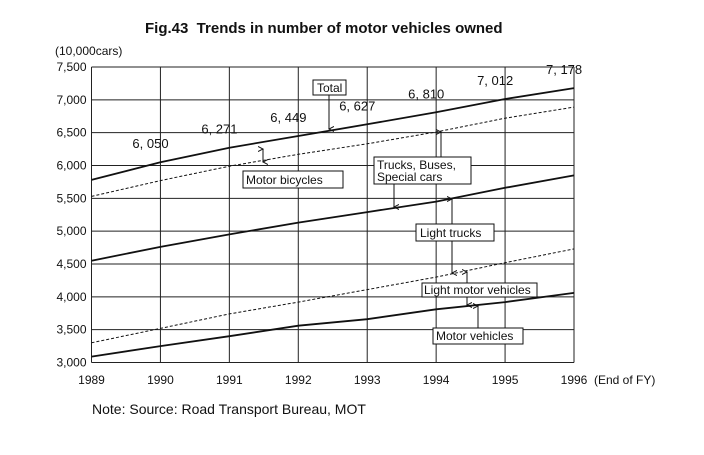 Image resolution: width=704 pixels, height=455 pixels. I want to click on x-tick-label: 1995, so click(505, 380).